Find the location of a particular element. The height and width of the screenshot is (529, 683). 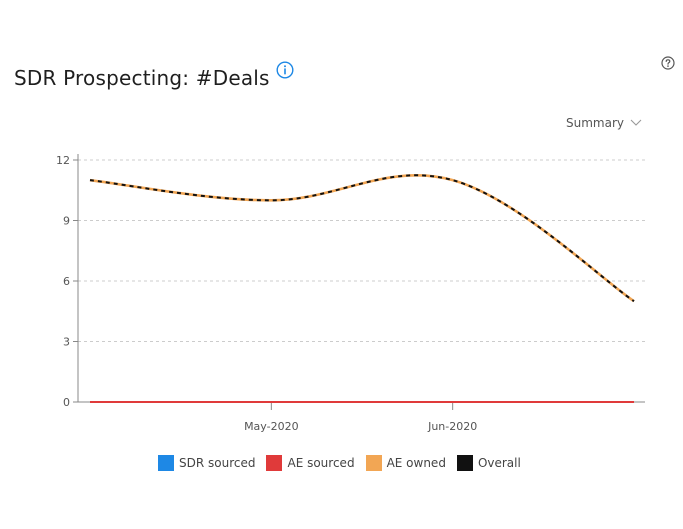

legend-label: SDR sourced is located at coordinates (217, 463).